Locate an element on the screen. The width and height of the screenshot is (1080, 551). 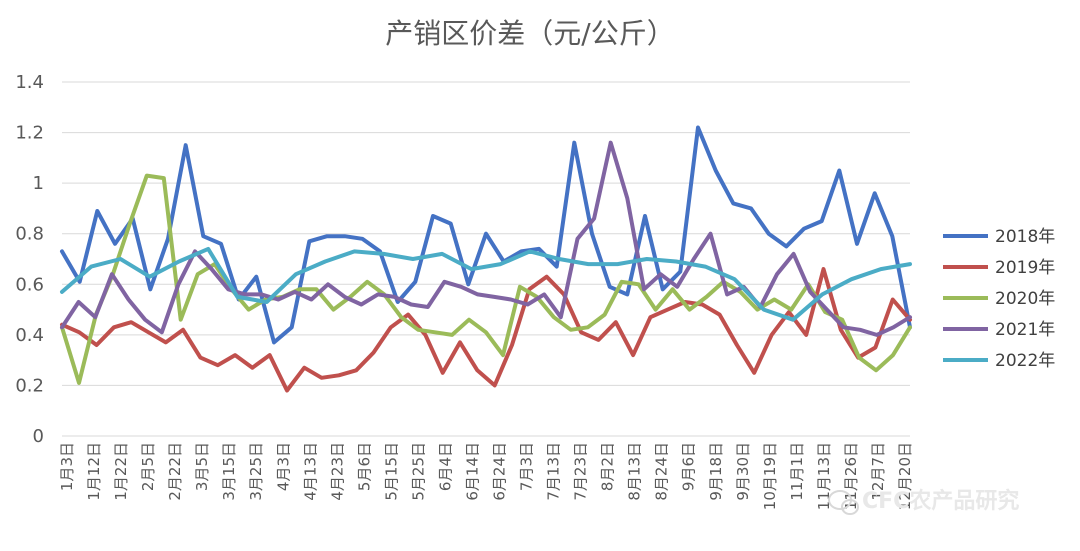
legend: 2018年 2019年 2020年 2021年 2022年 is located at coordinates (999, 299).